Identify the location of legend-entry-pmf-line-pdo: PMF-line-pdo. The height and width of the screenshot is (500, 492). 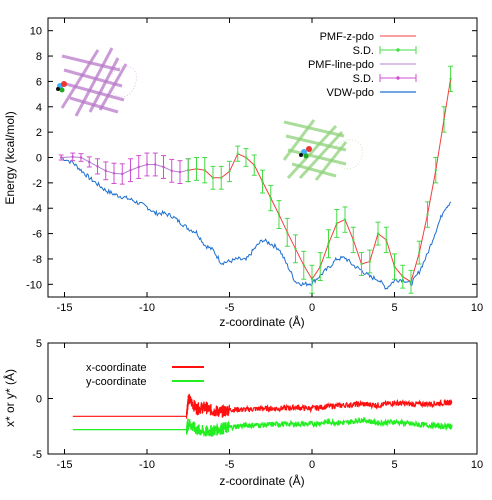
(362, 65).